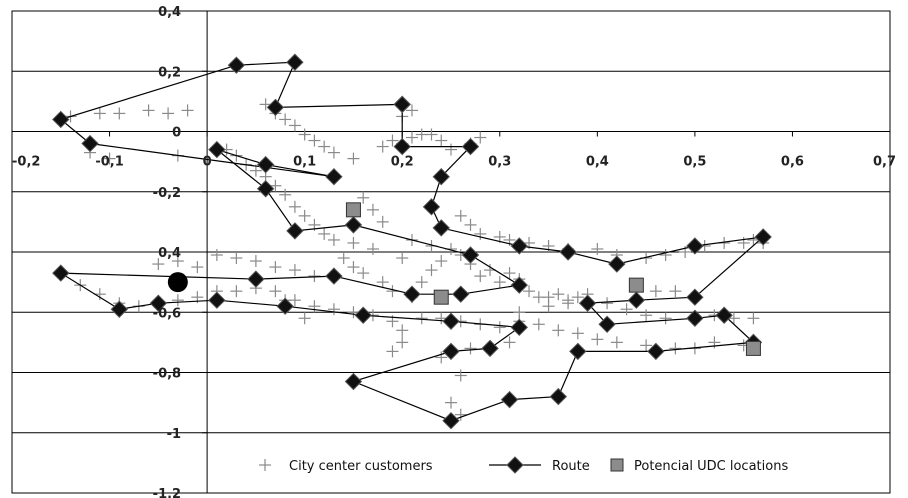  Describe the element at coordinates (167, 374) in the screenshot. I see `y-tick-label-6: -0,8` at that location.